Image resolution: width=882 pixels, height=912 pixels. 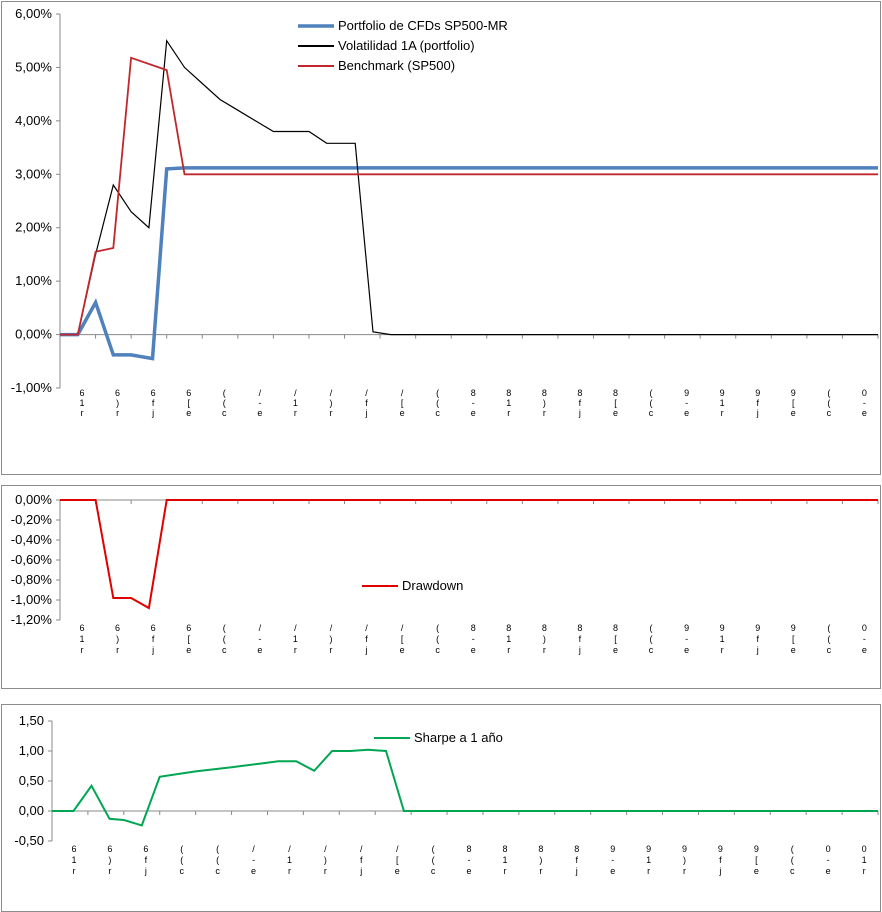 I want to click on x-tick-char: 0, so click(x=864, y=393).